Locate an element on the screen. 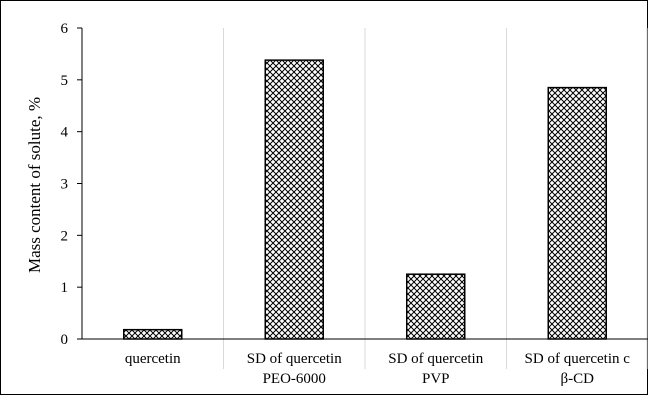 The width and height of the screenshot is (648, 400). x-tick-label: β-CD is located at coordinates (578, 379).